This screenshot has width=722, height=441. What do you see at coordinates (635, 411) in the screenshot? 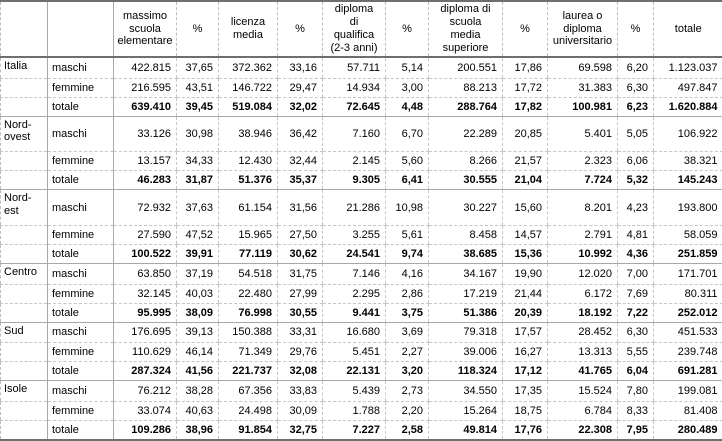
I see `value-cell: 8,33` at bounding box center [635, 411].